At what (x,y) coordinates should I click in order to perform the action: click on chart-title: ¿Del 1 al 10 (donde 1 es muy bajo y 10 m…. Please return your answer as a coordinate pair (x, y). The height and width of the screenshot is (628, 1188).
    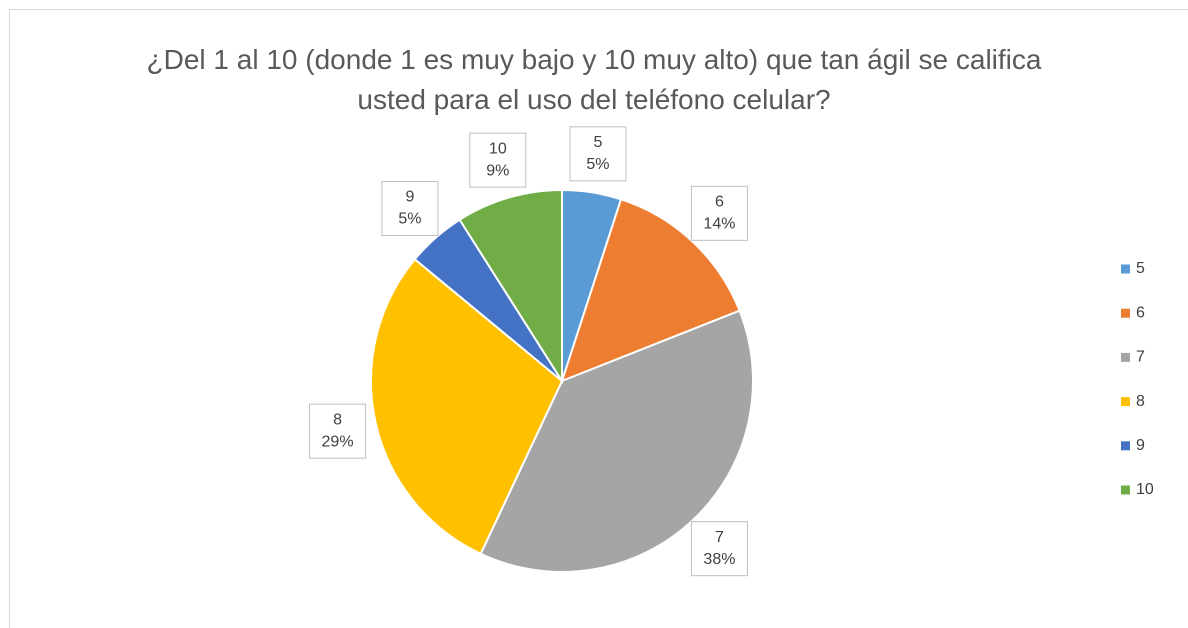
    Looking at the image, I should click on (594, 79).